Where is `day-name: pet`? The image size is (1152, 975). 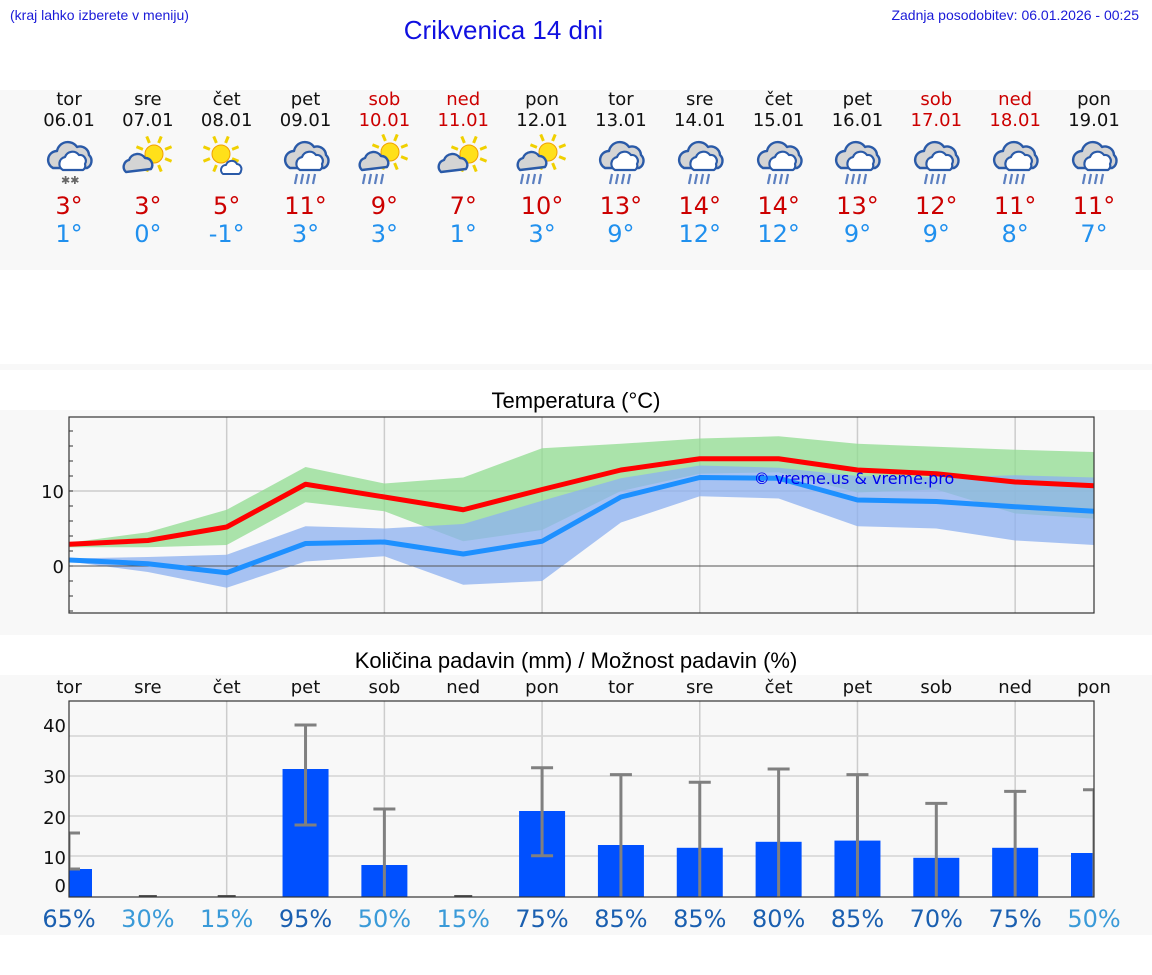
day-name: pet is located at coordinates (857, 99).